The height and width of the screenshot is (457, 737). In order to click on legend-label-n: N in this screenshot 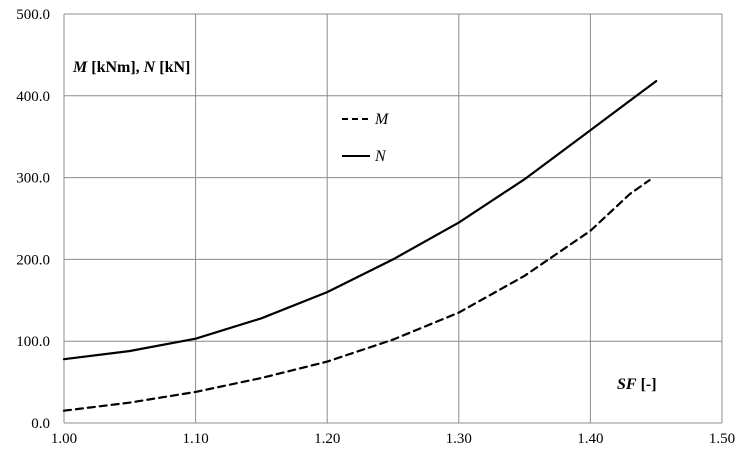, I will do `click(380, 156)`.